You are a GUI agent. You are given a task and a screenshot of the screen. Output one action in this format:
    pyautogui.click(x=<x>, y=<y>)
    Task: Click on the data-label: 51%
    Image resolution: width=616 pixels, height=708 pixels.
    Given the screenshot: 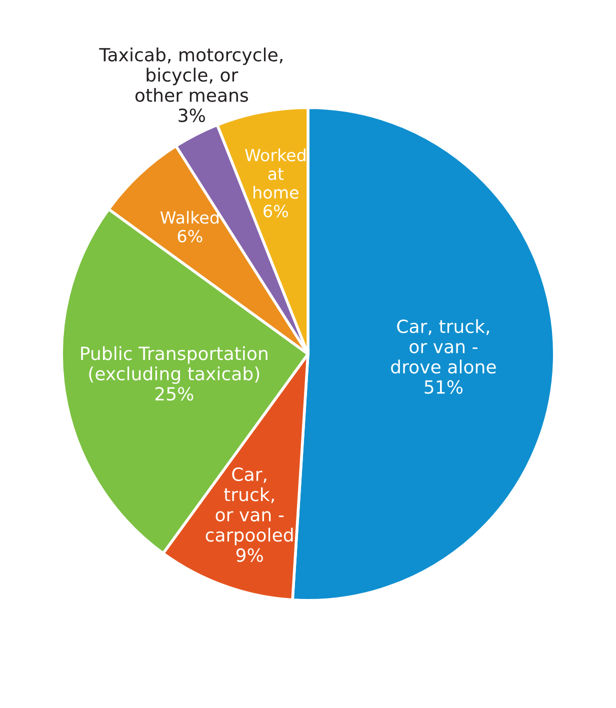 What is the action you would take?
    pyautogui.click(x=443, y=387)
    